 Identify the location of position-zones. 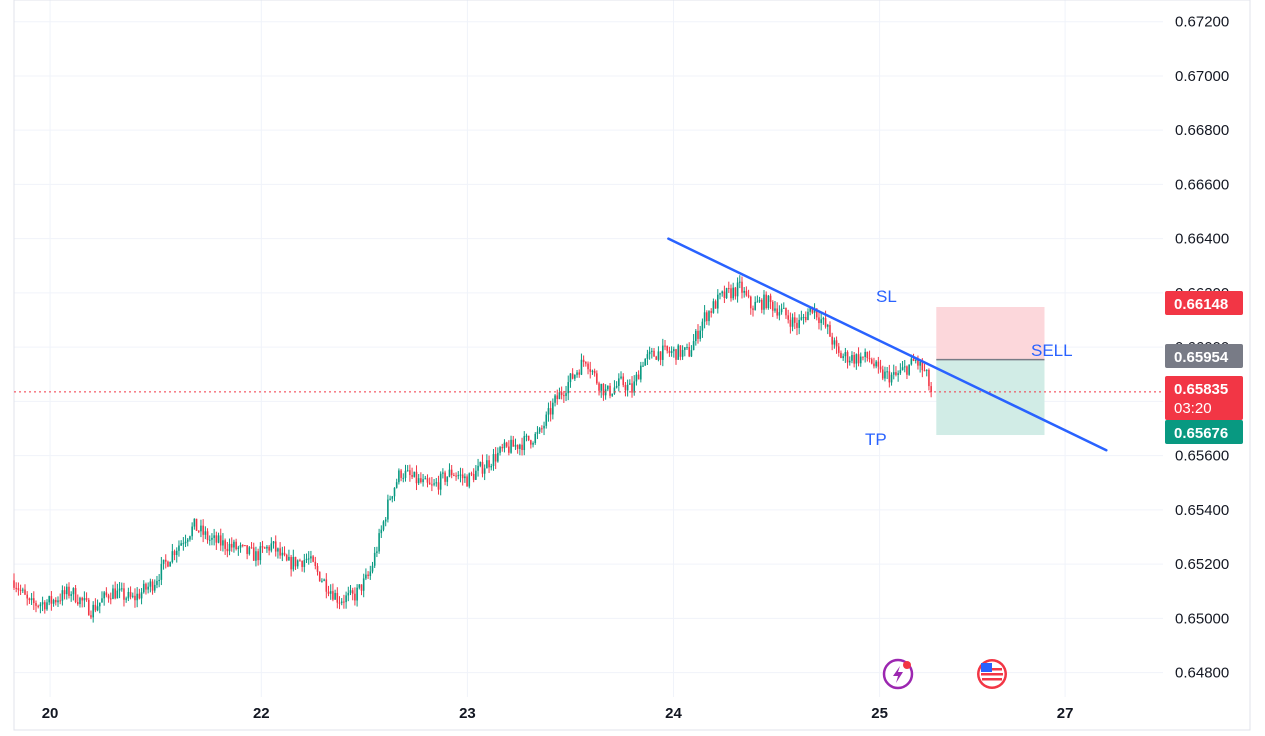
(990, 371).